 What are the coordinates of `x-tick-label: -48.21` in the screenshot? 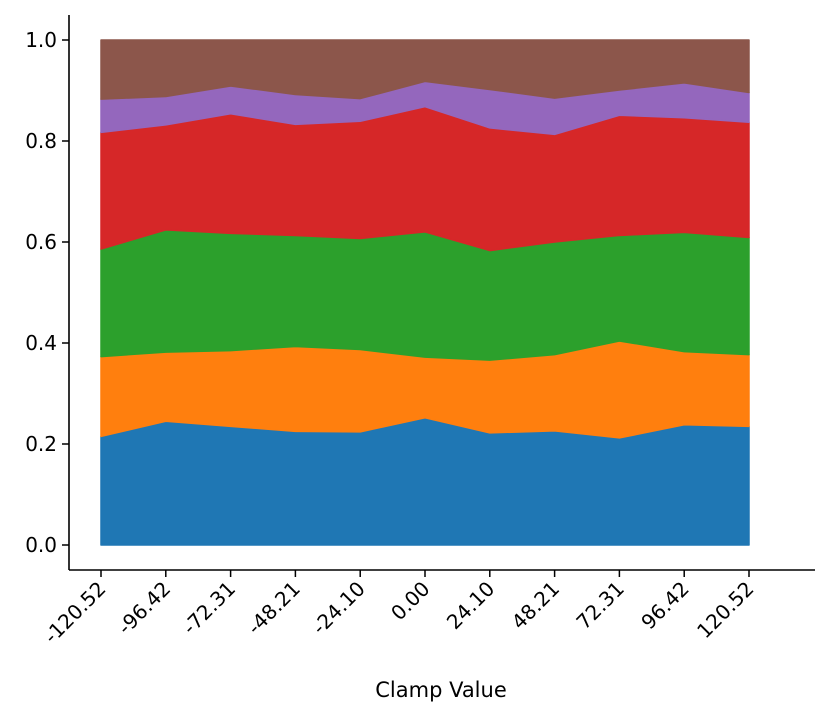 It's located at (273, 608).